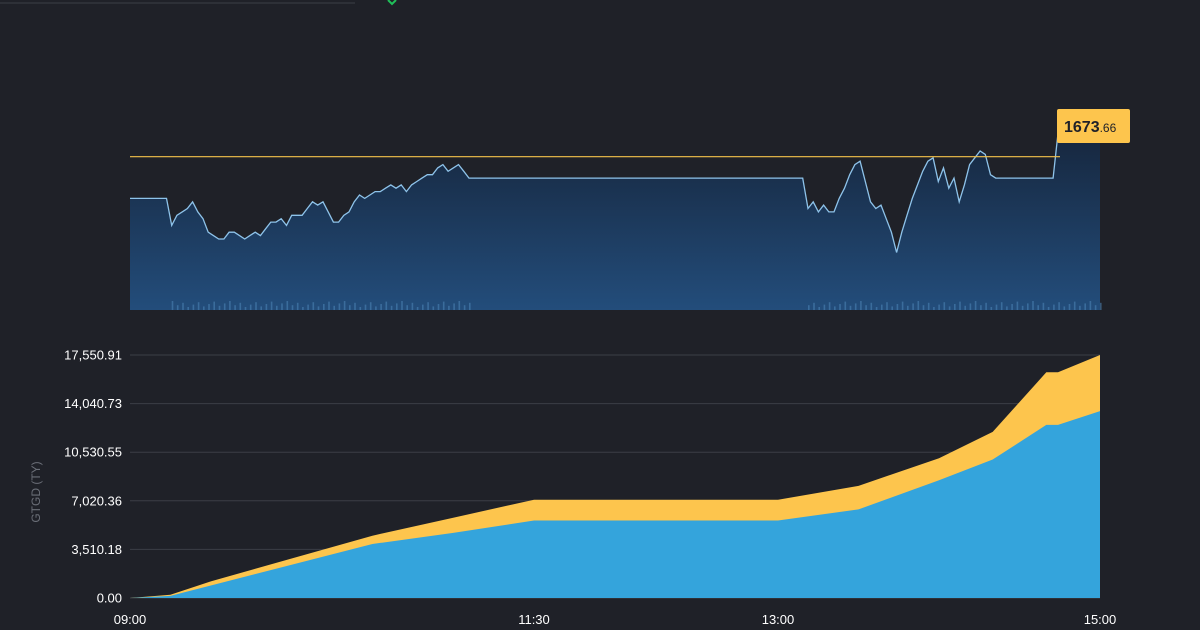 This screenshot has width=1200, height=630. I want to click on x-tick-labels: 09:00 11:30 13:00 15:00, so click(615, 619).